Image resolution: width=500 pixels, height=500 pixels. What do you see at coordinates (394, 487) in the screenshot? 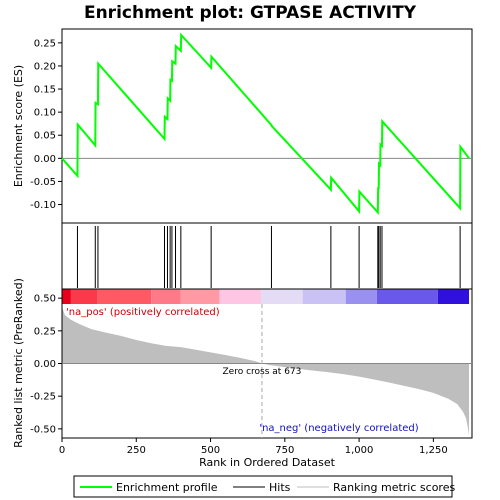
I see `legend-label-metric: Ranking metric scores` at bounding box center [394, 487].